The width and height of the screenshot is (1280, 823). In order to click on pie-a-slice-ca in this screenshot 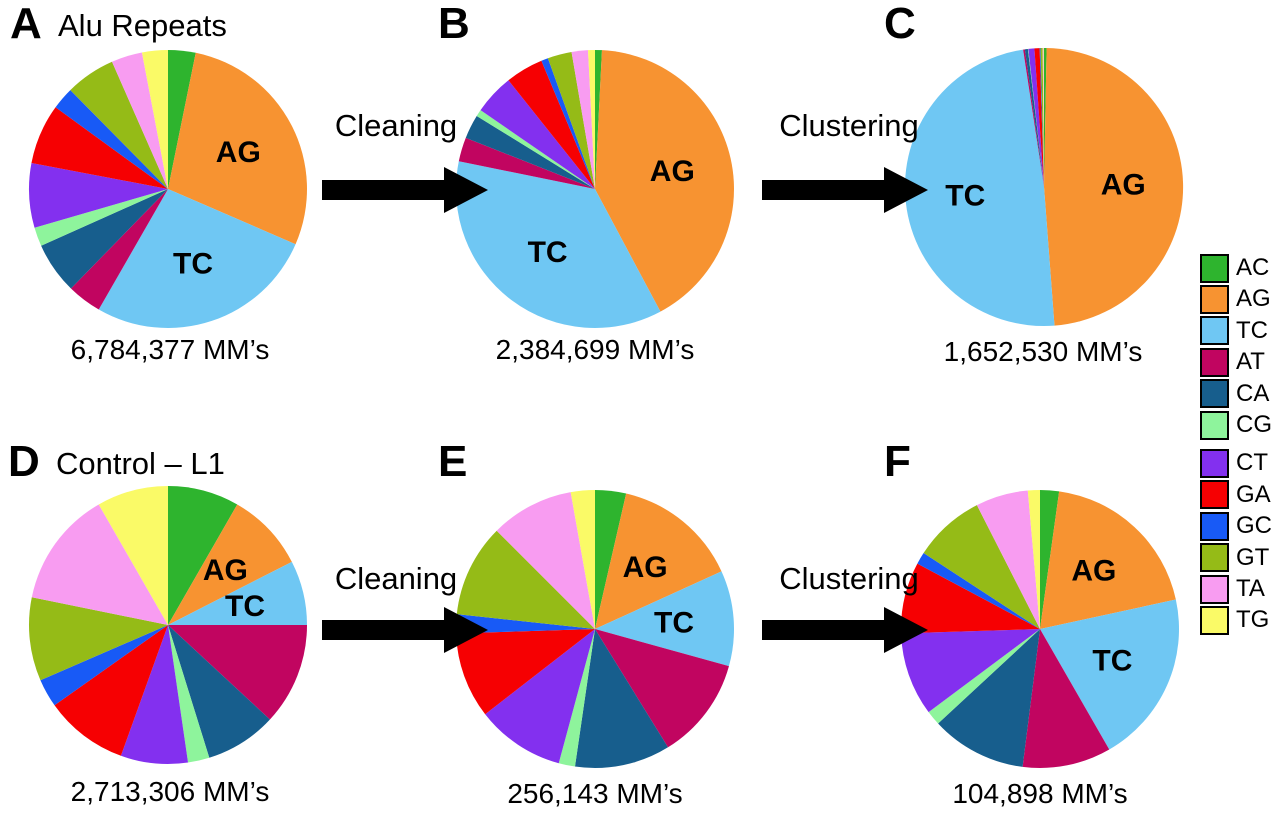, I will do `click(104, 239)`.